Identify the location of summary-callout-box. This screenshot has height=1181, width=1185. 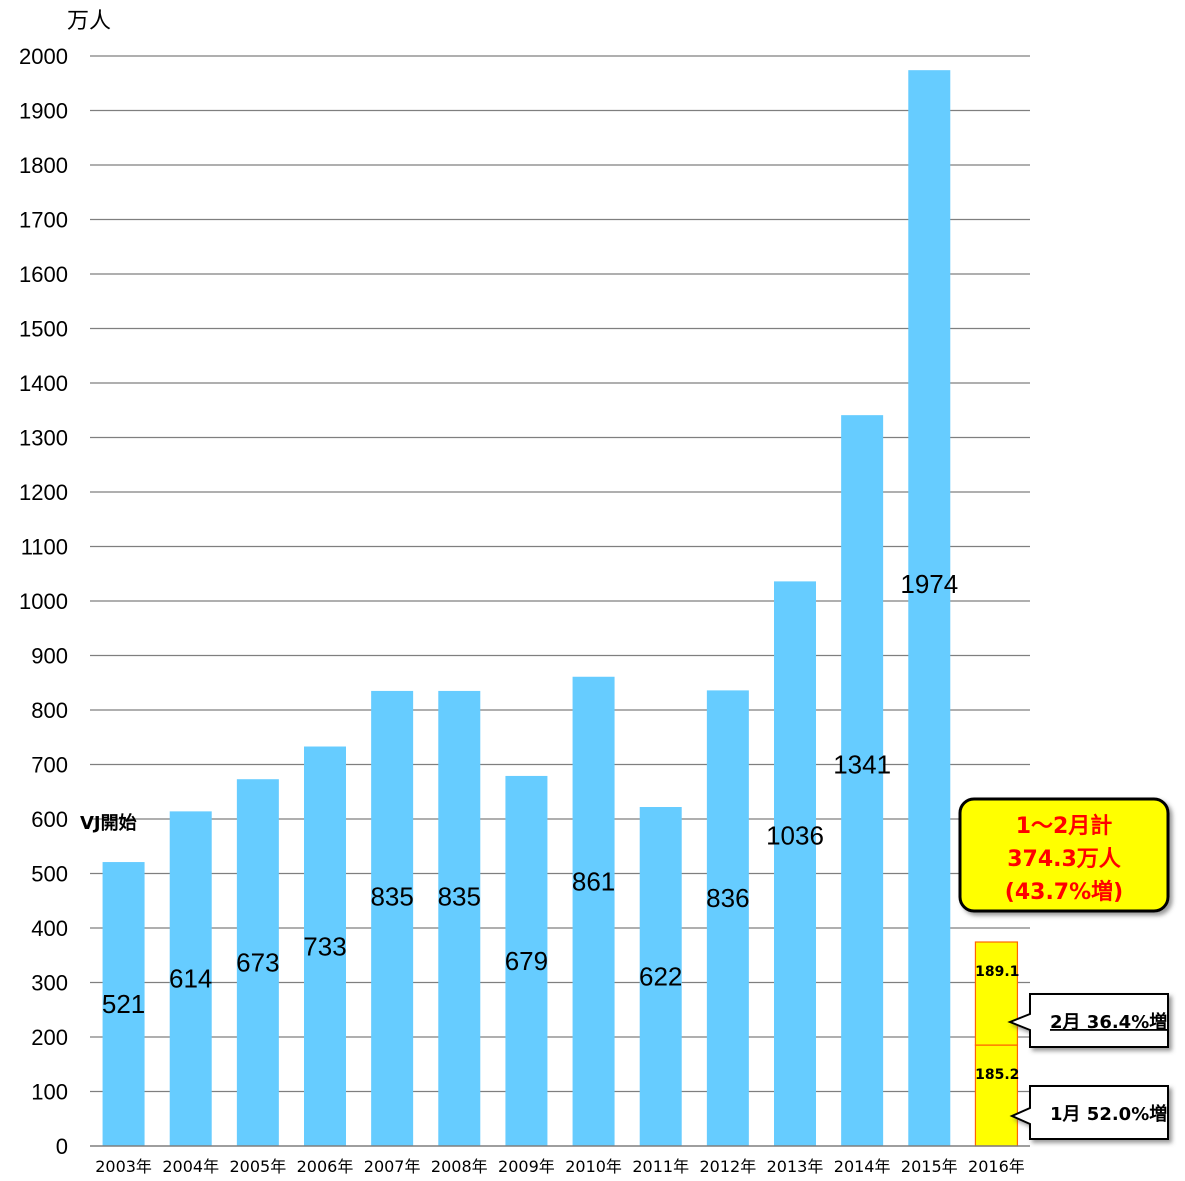
(1064, 855).